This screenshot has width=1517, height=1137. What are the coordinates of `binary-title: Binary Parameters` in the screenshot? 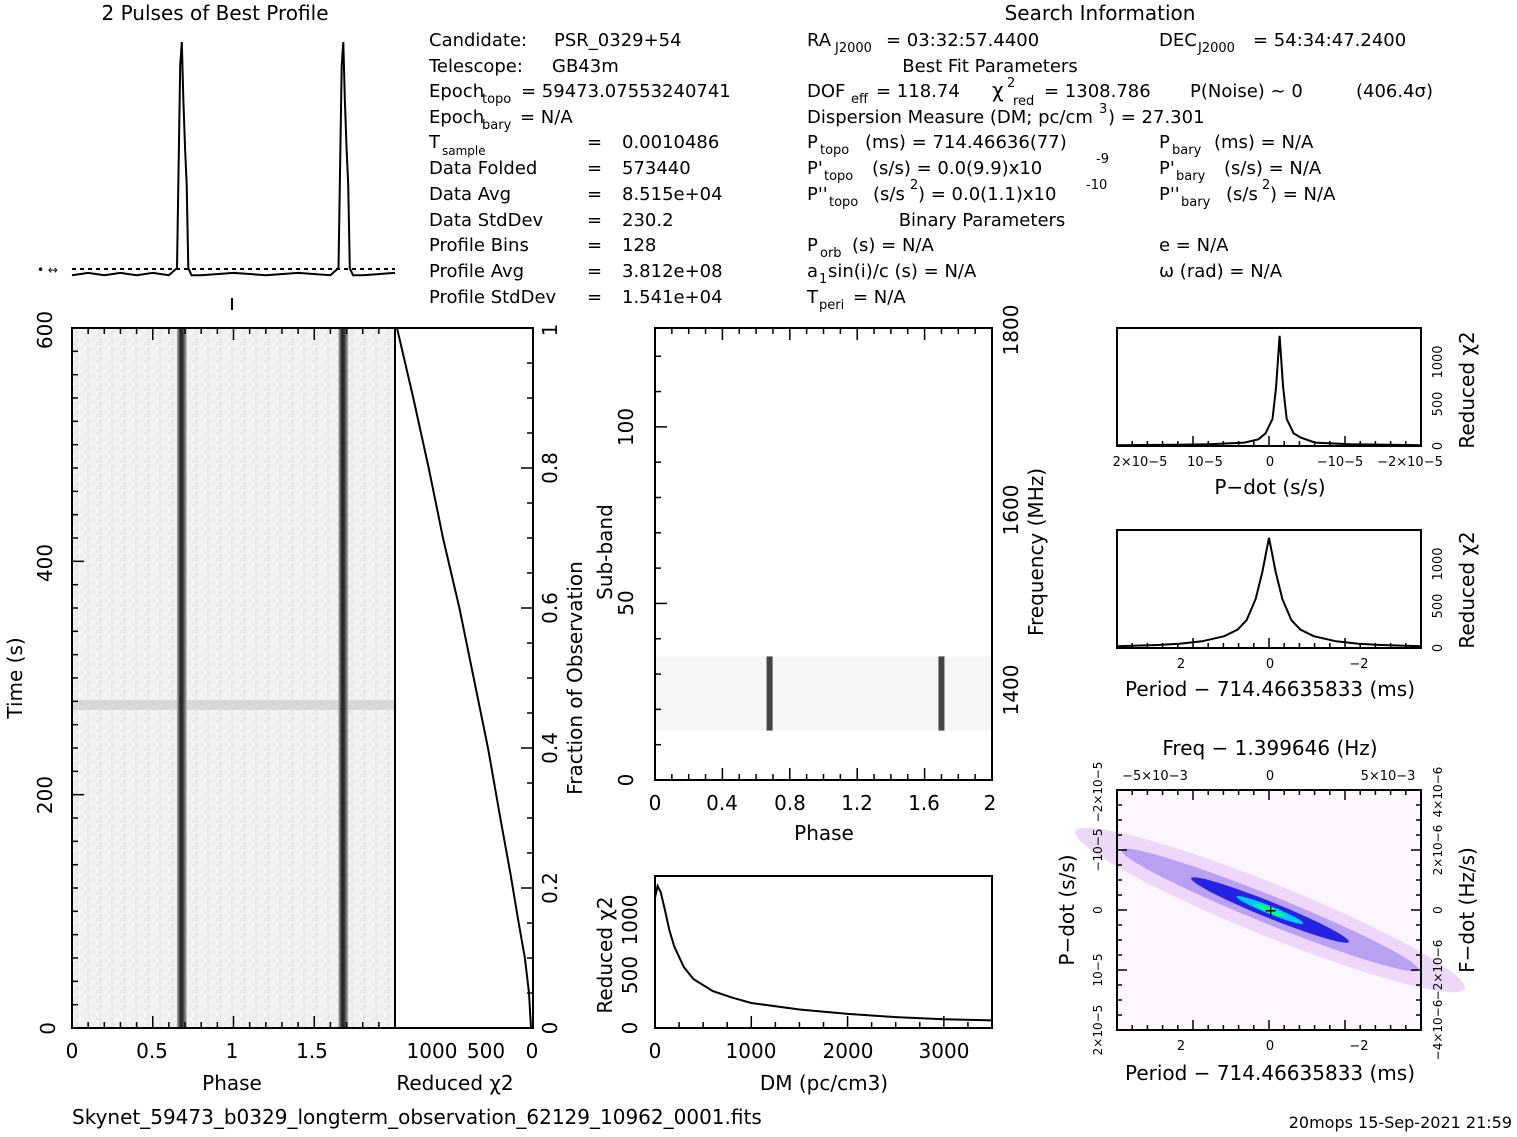 It's located at (982, 220).